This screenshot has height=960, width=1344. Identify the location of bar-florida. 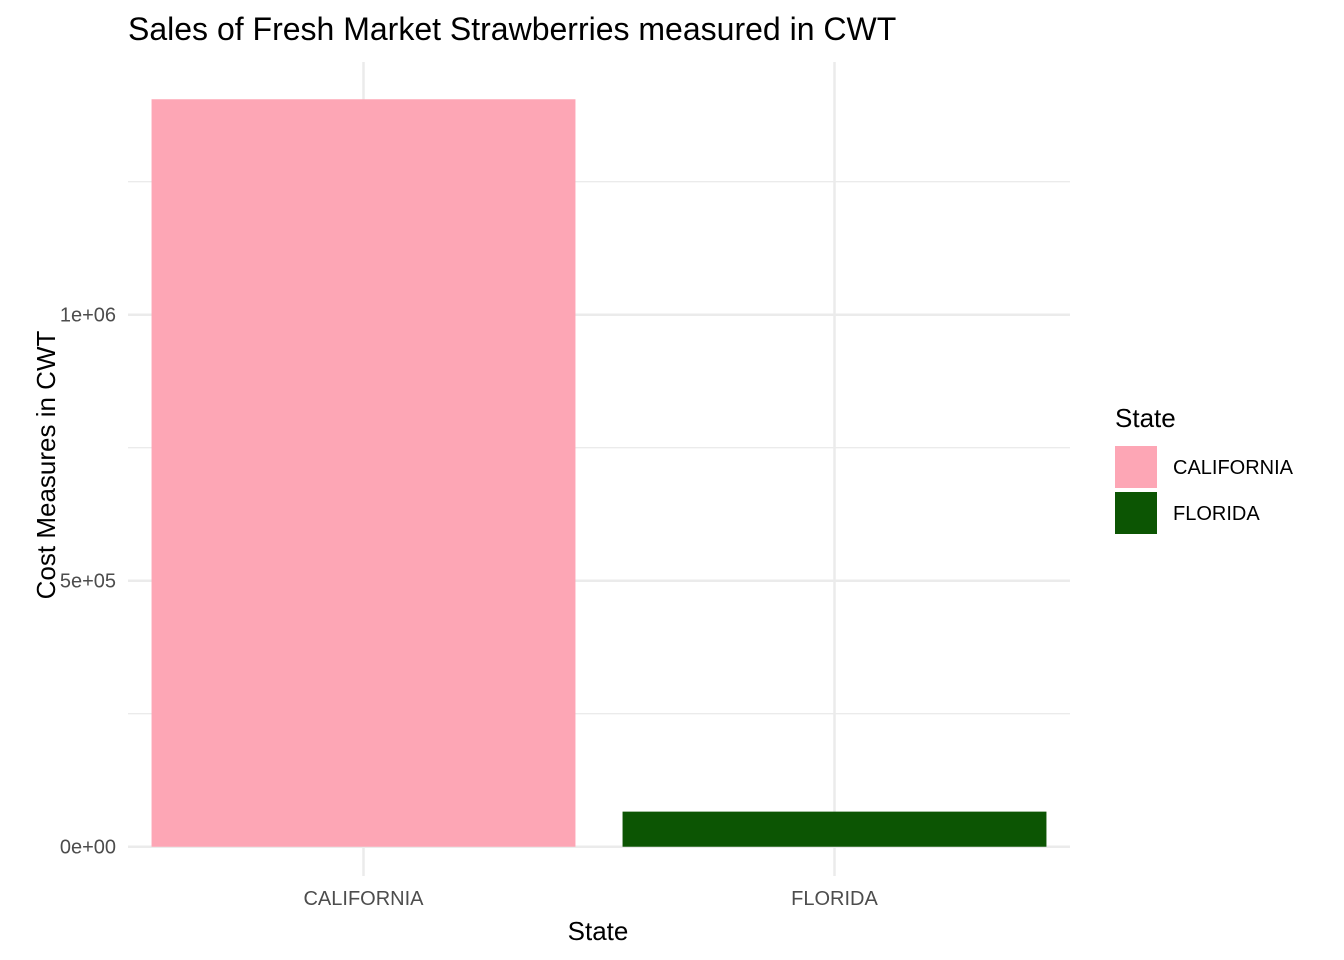
(834, 829).